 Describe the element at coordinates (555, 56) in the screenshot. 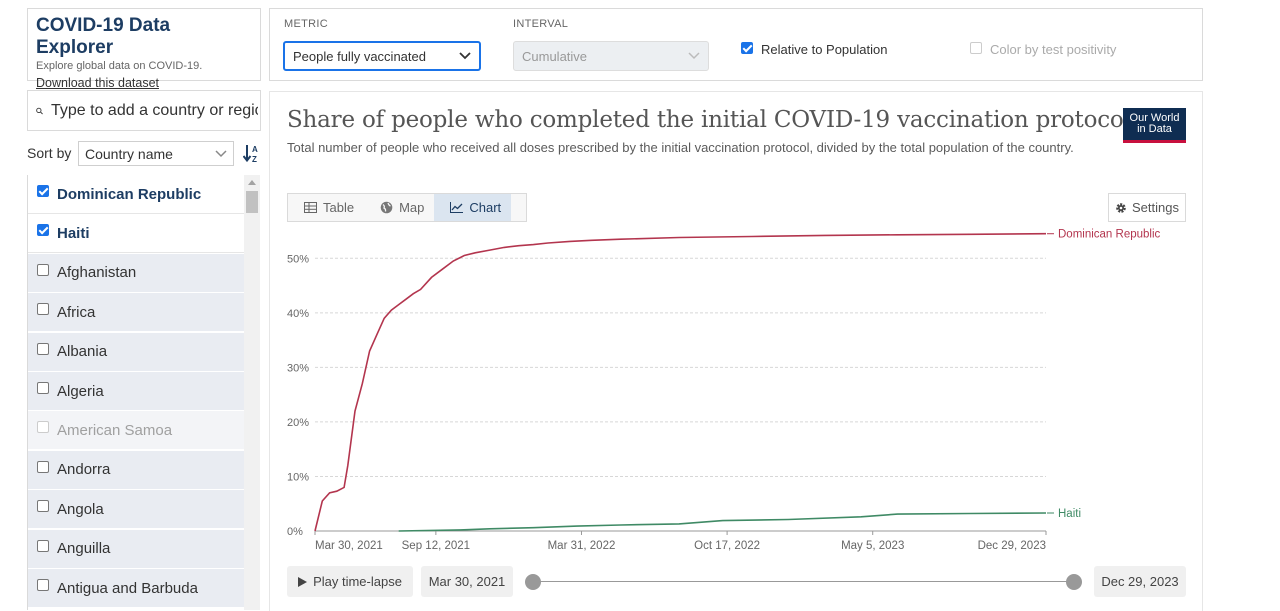

I see `interval-value: Cumulative` at that location.